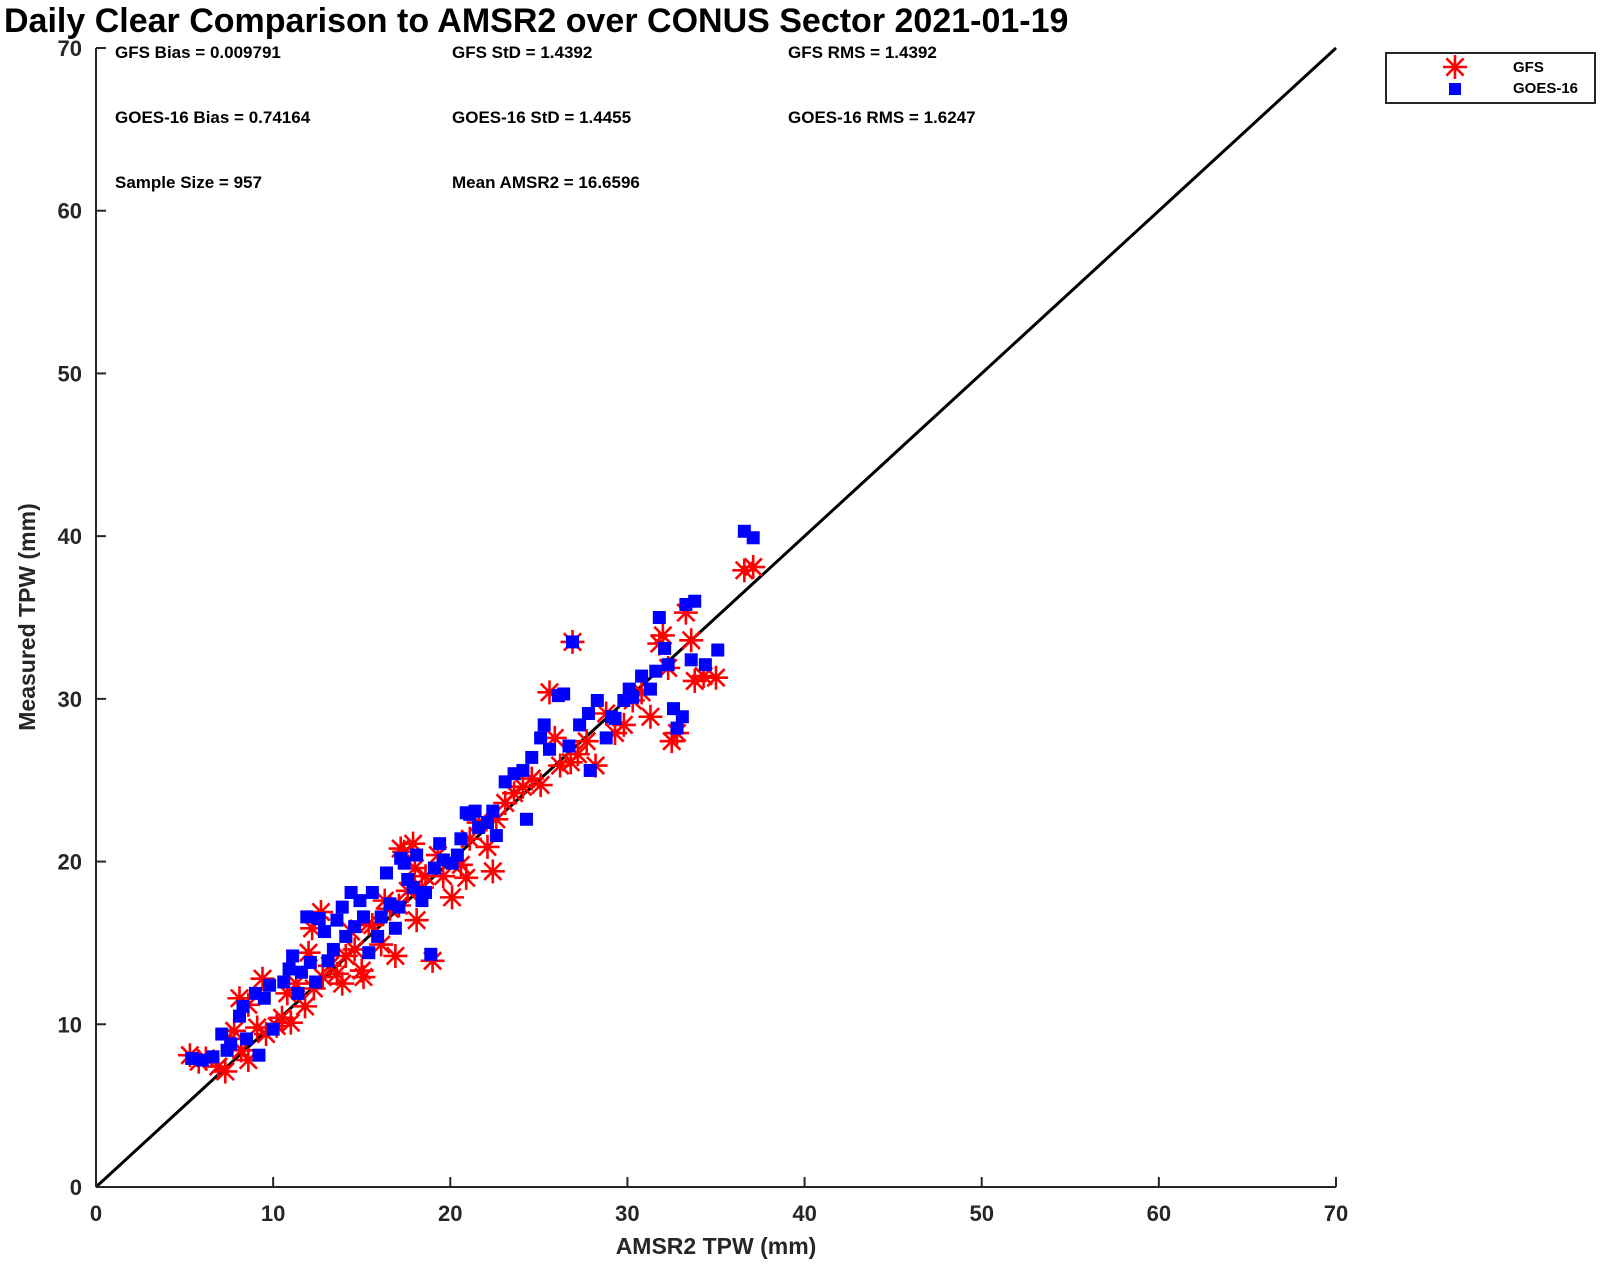  What do you see at coordinates (882, 117) in the screenshot?
I see `stat-annotation: GOES-16 RMS = 1.6247` at bounding box center [882, 117].